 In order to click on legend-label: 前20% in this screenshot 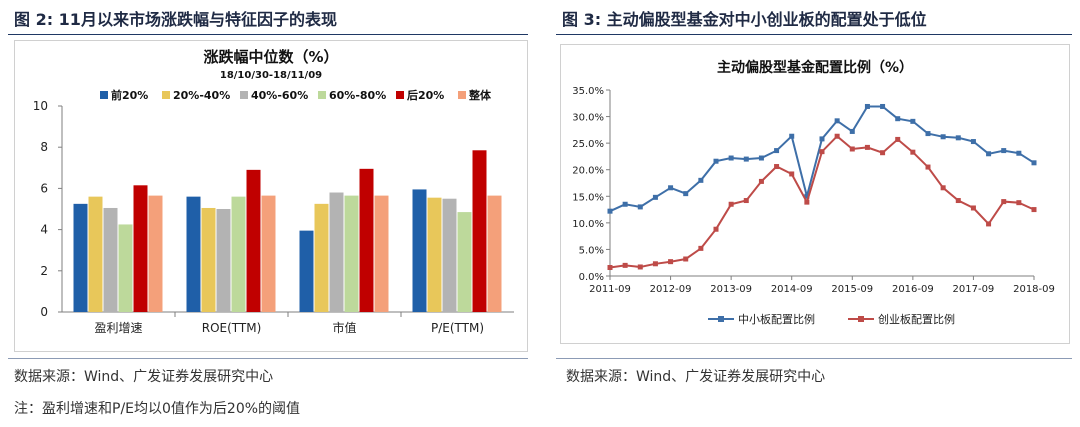, I will do `click(129, 95)`.